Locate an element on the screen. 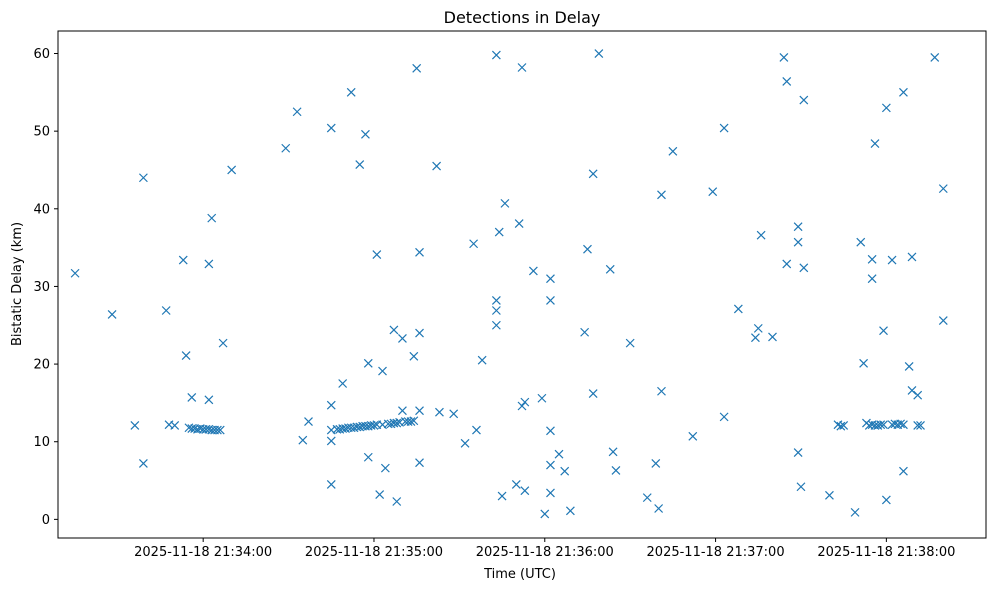 Image resolution: width=989 pixels, height=594 pixels. y-axis: 0 10 20 30 40 50 60 is located at coordinates (45, 287).